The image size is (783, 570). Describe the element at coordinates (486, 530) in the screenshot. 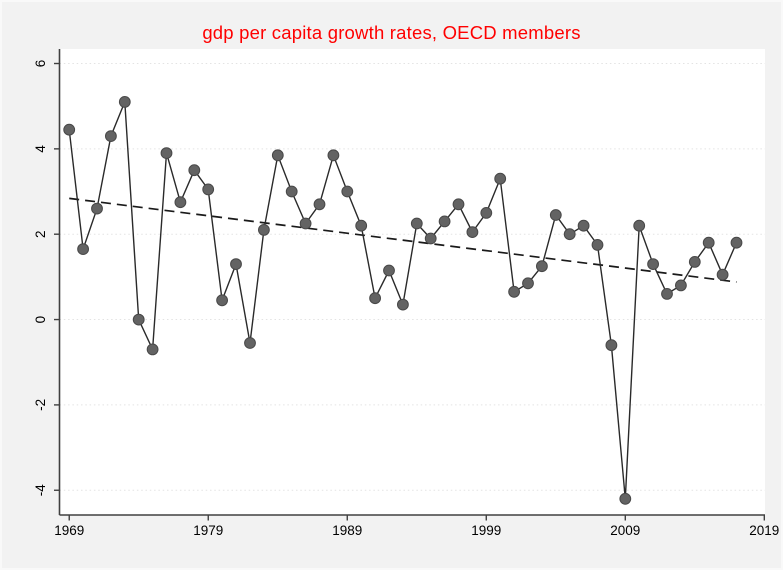

I see `x-tick-label: 1999` at that location.